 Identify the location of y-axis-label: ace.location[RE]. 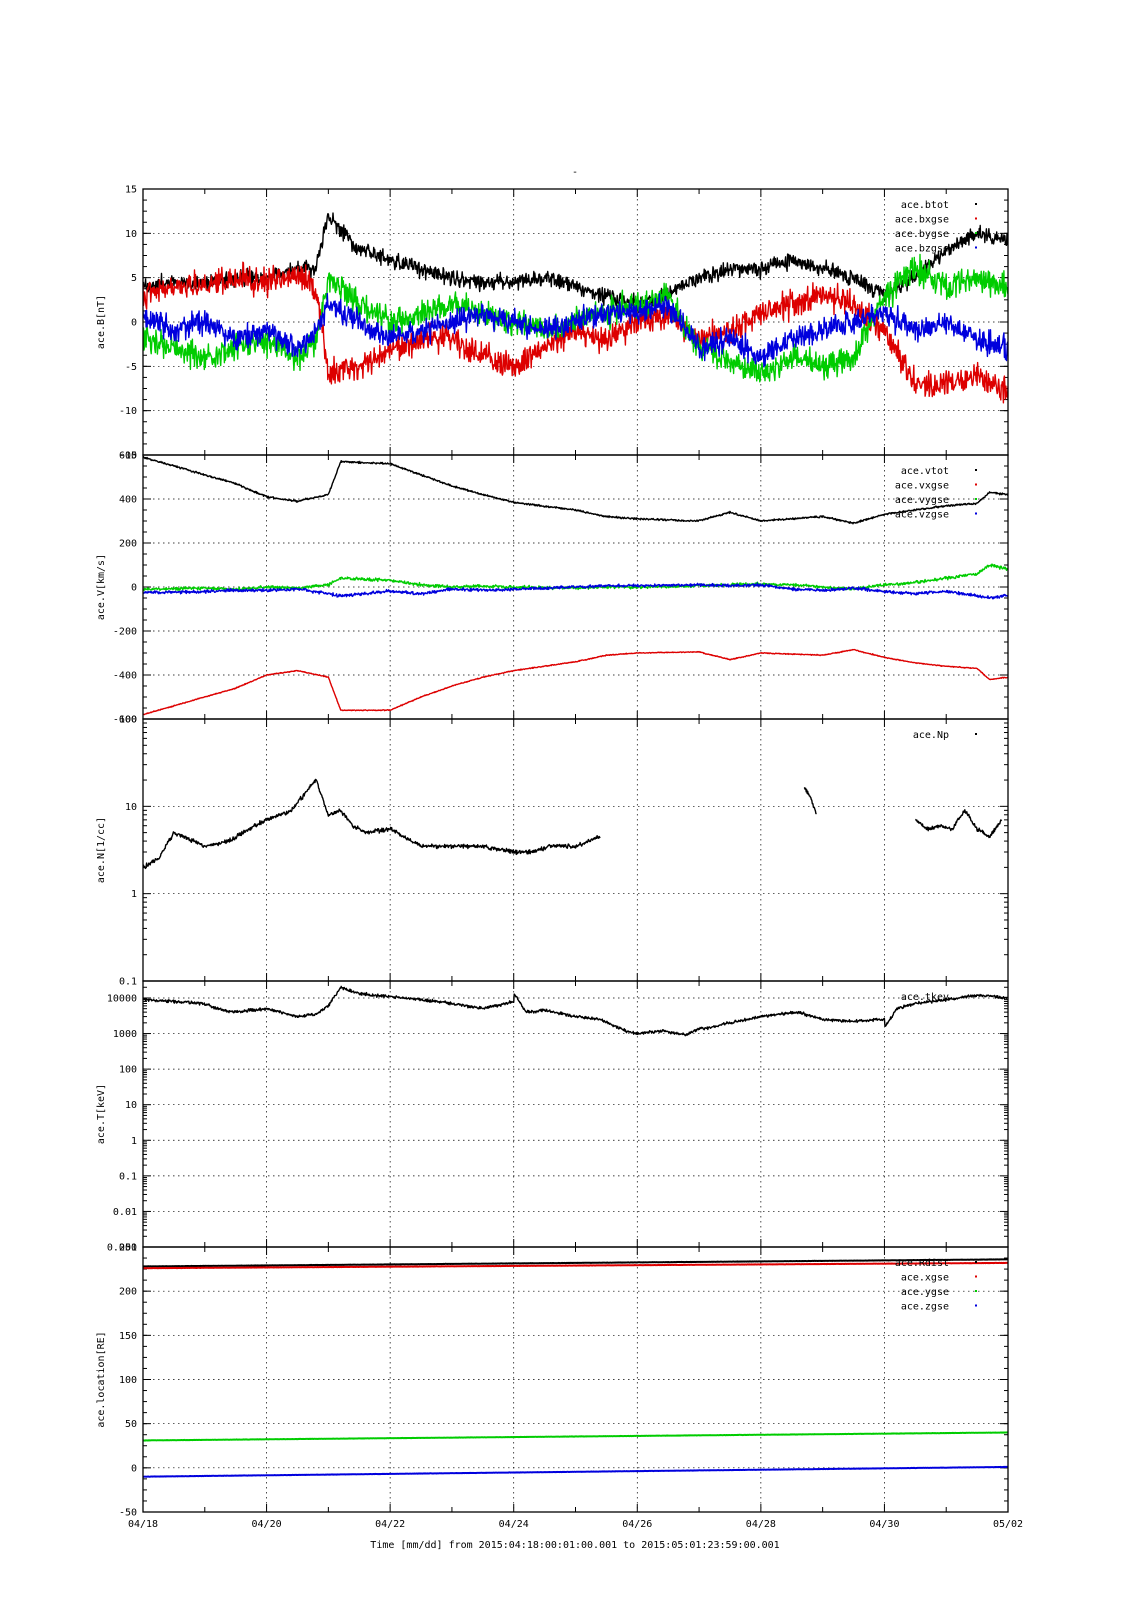
(101, 1379).